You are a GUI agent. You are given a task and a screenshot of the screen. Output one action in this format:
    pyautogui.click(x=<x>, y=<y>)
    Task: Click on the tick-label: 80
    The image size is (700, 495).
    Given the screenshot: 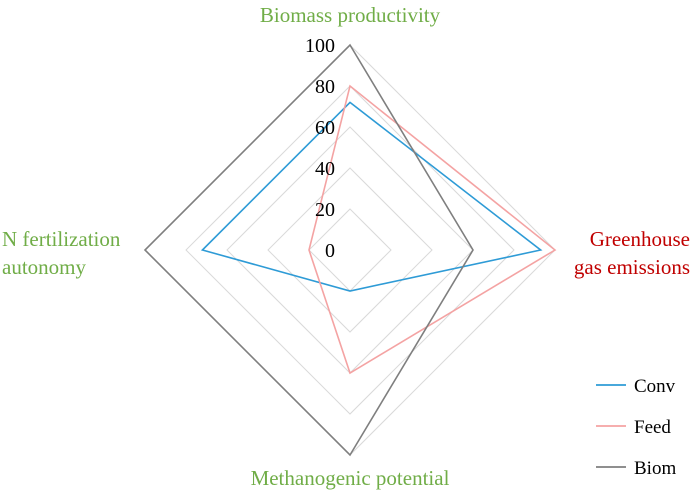 What is the action you would take?
    pyautogui.click(x=325, y=87)
    